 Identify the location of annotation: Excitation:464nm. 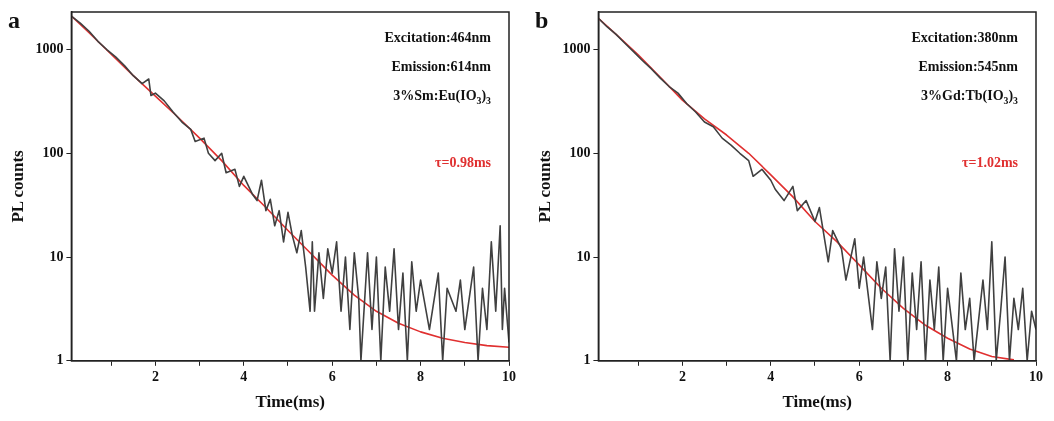
(438, 37).